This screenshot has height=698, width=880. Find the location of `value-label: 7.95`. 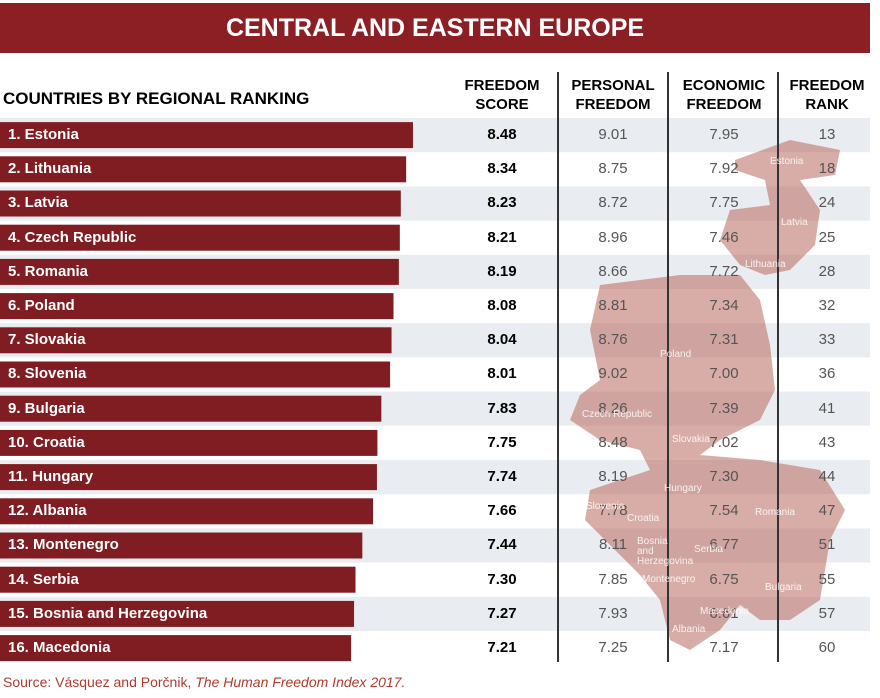

value-label: 7.95 is located at coordinates (724, 134).